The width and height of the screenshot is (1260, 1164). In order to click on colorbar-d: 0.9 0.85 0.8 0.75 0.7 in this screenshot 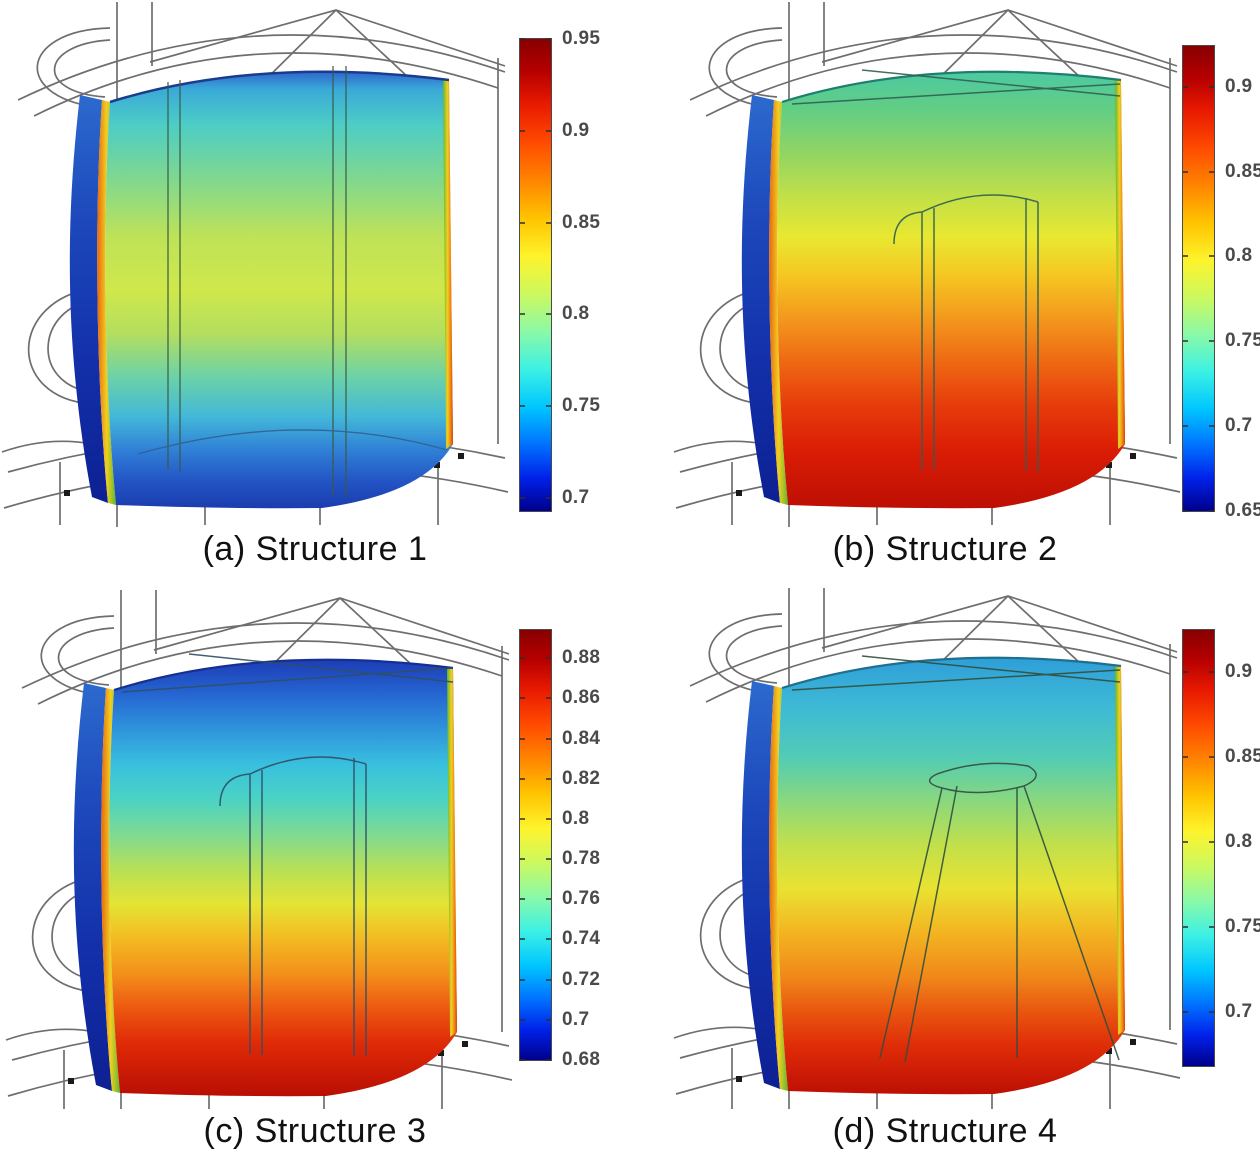, I will do `click(1221, 848)`.